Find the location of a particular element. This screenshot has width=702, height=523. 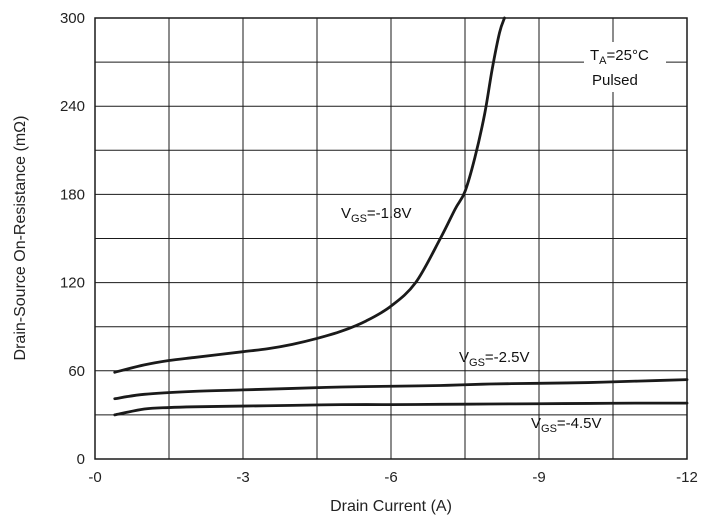

x-axis-title: Drain Current (A) is located at coordinates (391, 506).